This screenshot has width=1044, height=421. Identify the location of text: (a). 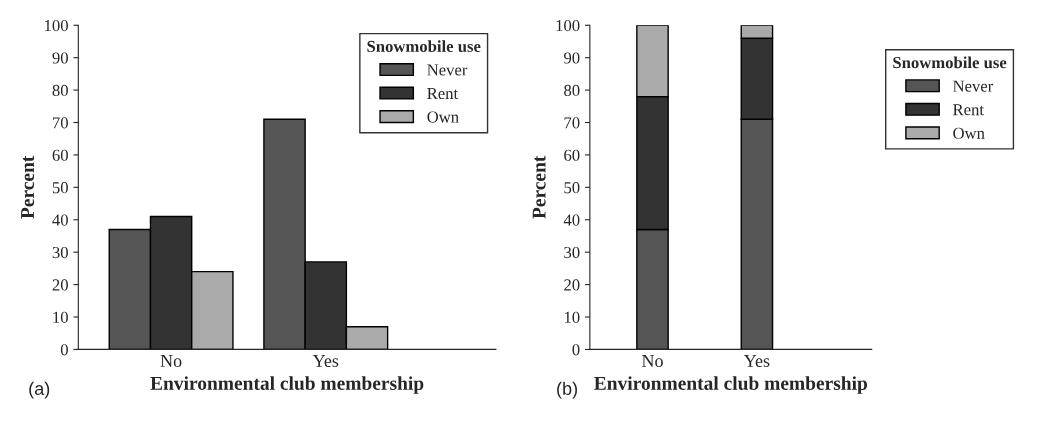
(39, 390).